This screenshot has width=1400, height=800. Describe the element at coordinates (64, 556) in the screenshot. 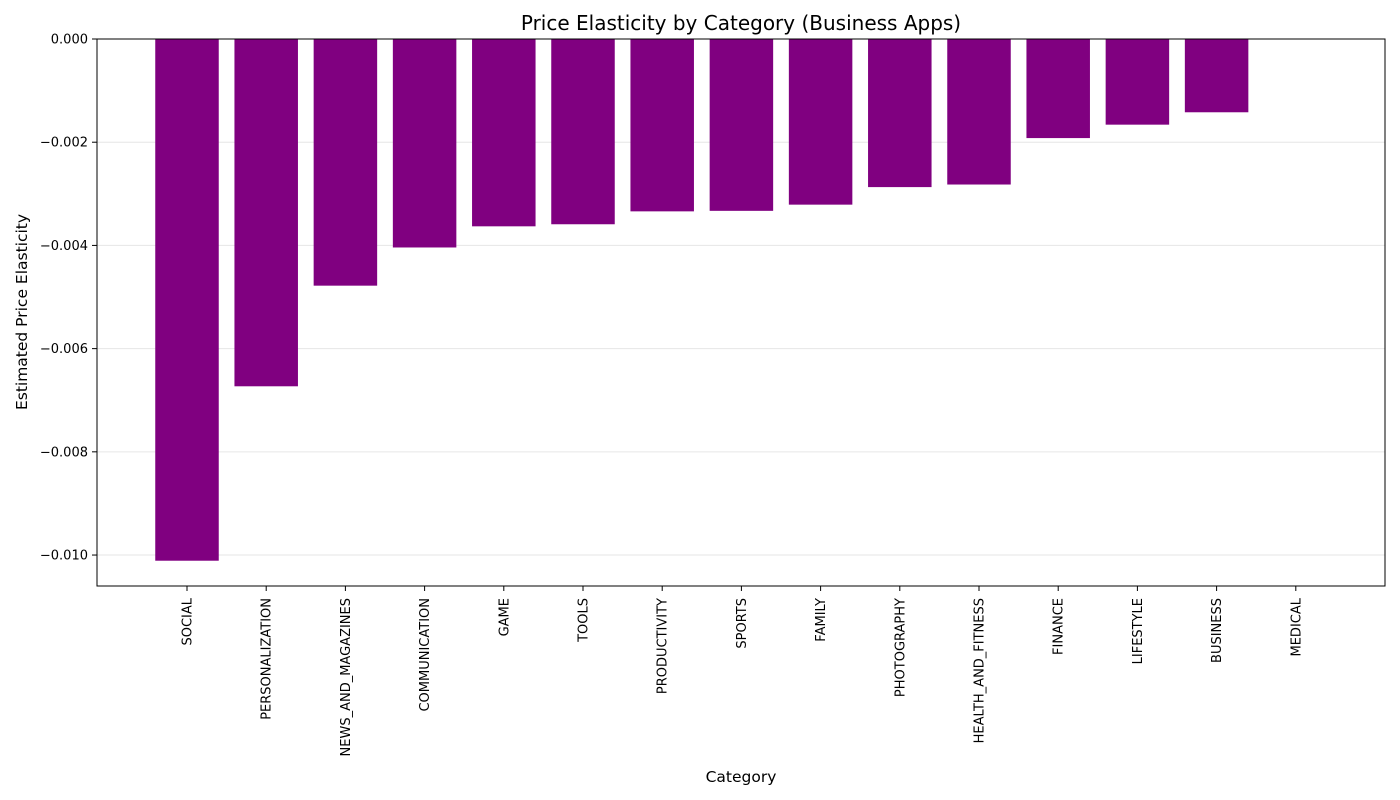

I see `y-tick-label: −0.010` at that location.